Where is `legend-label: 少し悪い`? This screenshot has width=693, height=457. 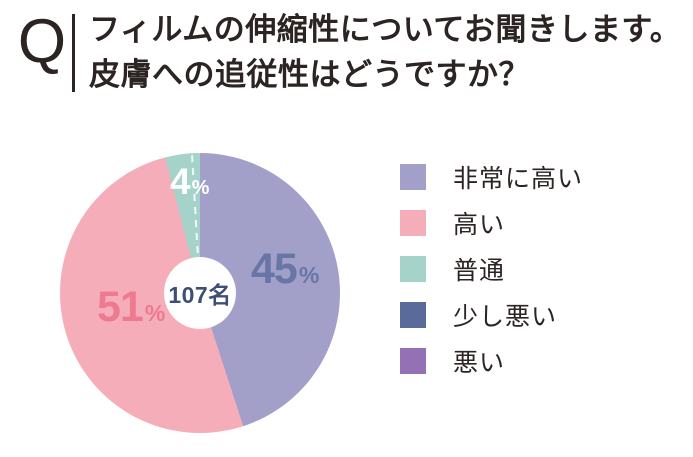
legend-label: 少し悪い is located at coordinates (505, 317).